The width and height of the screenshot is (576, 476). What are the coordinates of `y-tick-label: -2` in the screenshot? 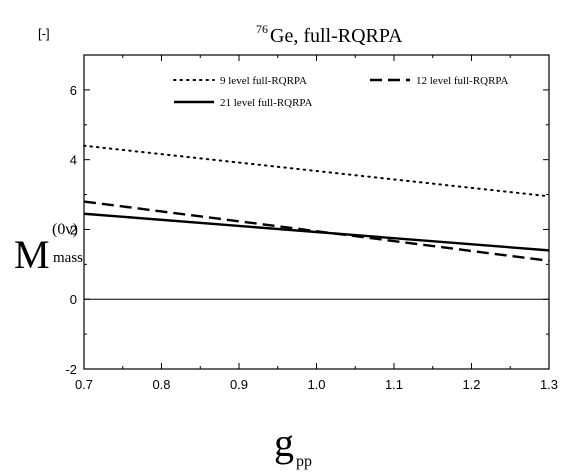 It's located at (71, 369).